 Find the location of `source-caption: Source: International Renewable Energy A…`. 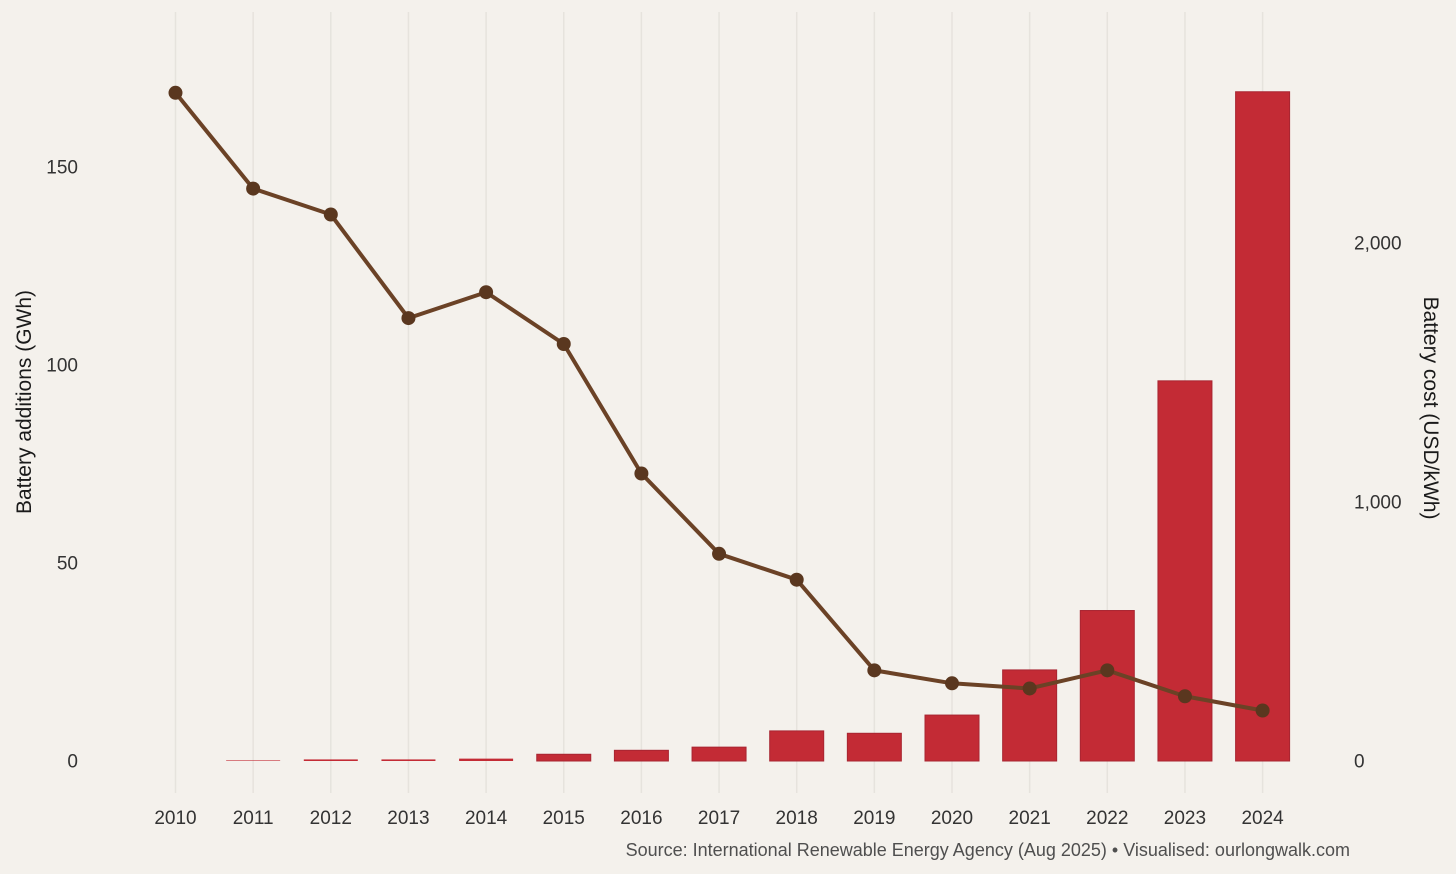

source-caption: Source: International Renewable Energy A… is located at coordinates (987, 850).